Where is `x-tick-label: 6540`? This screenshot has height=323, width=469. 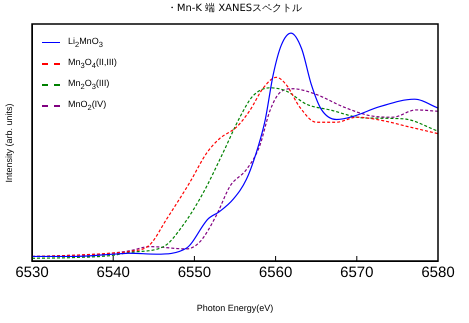 x-tick-label: 6540 is located at coordinates (113, 273).